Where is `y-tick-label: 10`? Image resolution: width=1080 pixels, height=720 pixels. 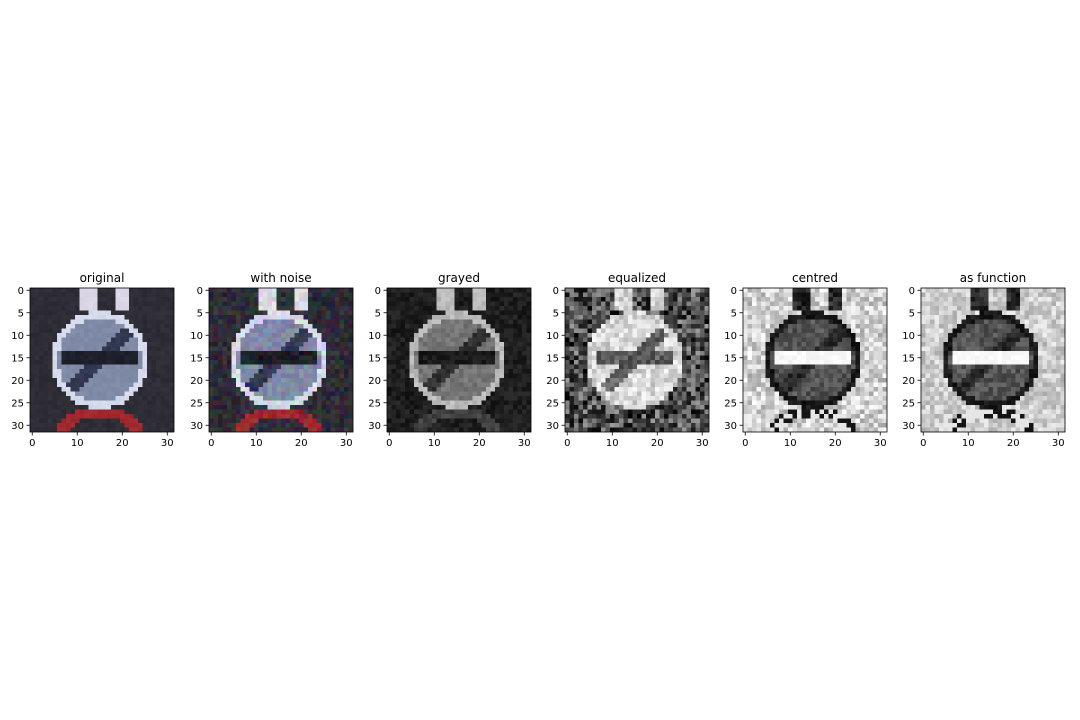
y-tick-label: 10 is located at coordinates (374, 336).